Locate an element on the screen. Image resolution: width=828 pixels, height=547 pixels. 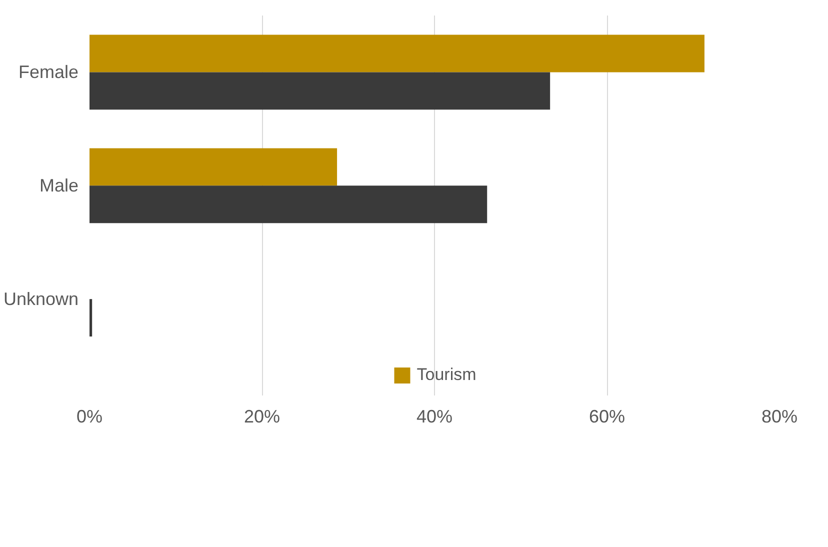
y-tick-label: Male is located at coordinates (58, 186).